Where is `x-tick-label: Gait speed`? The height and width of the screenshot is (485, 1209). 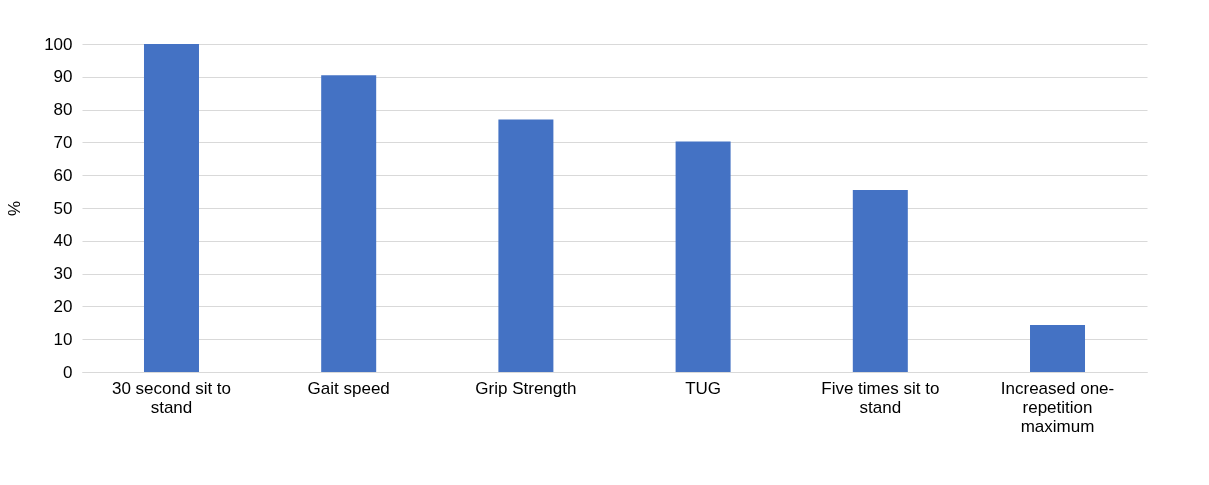
x-tick-label: Gait speed is located at coordinates (348, 388).